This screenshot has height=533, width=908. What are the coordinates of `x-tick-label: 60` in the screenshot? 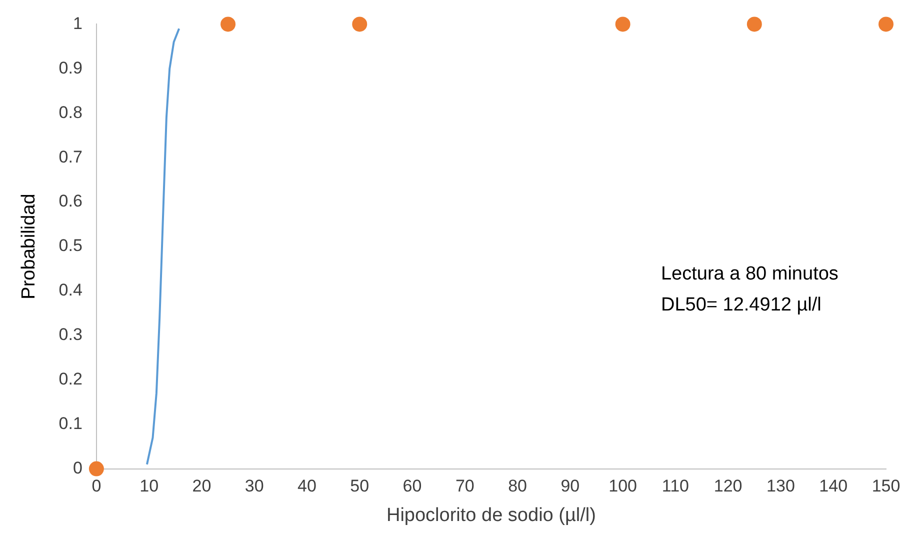 It's located at (412, 486).